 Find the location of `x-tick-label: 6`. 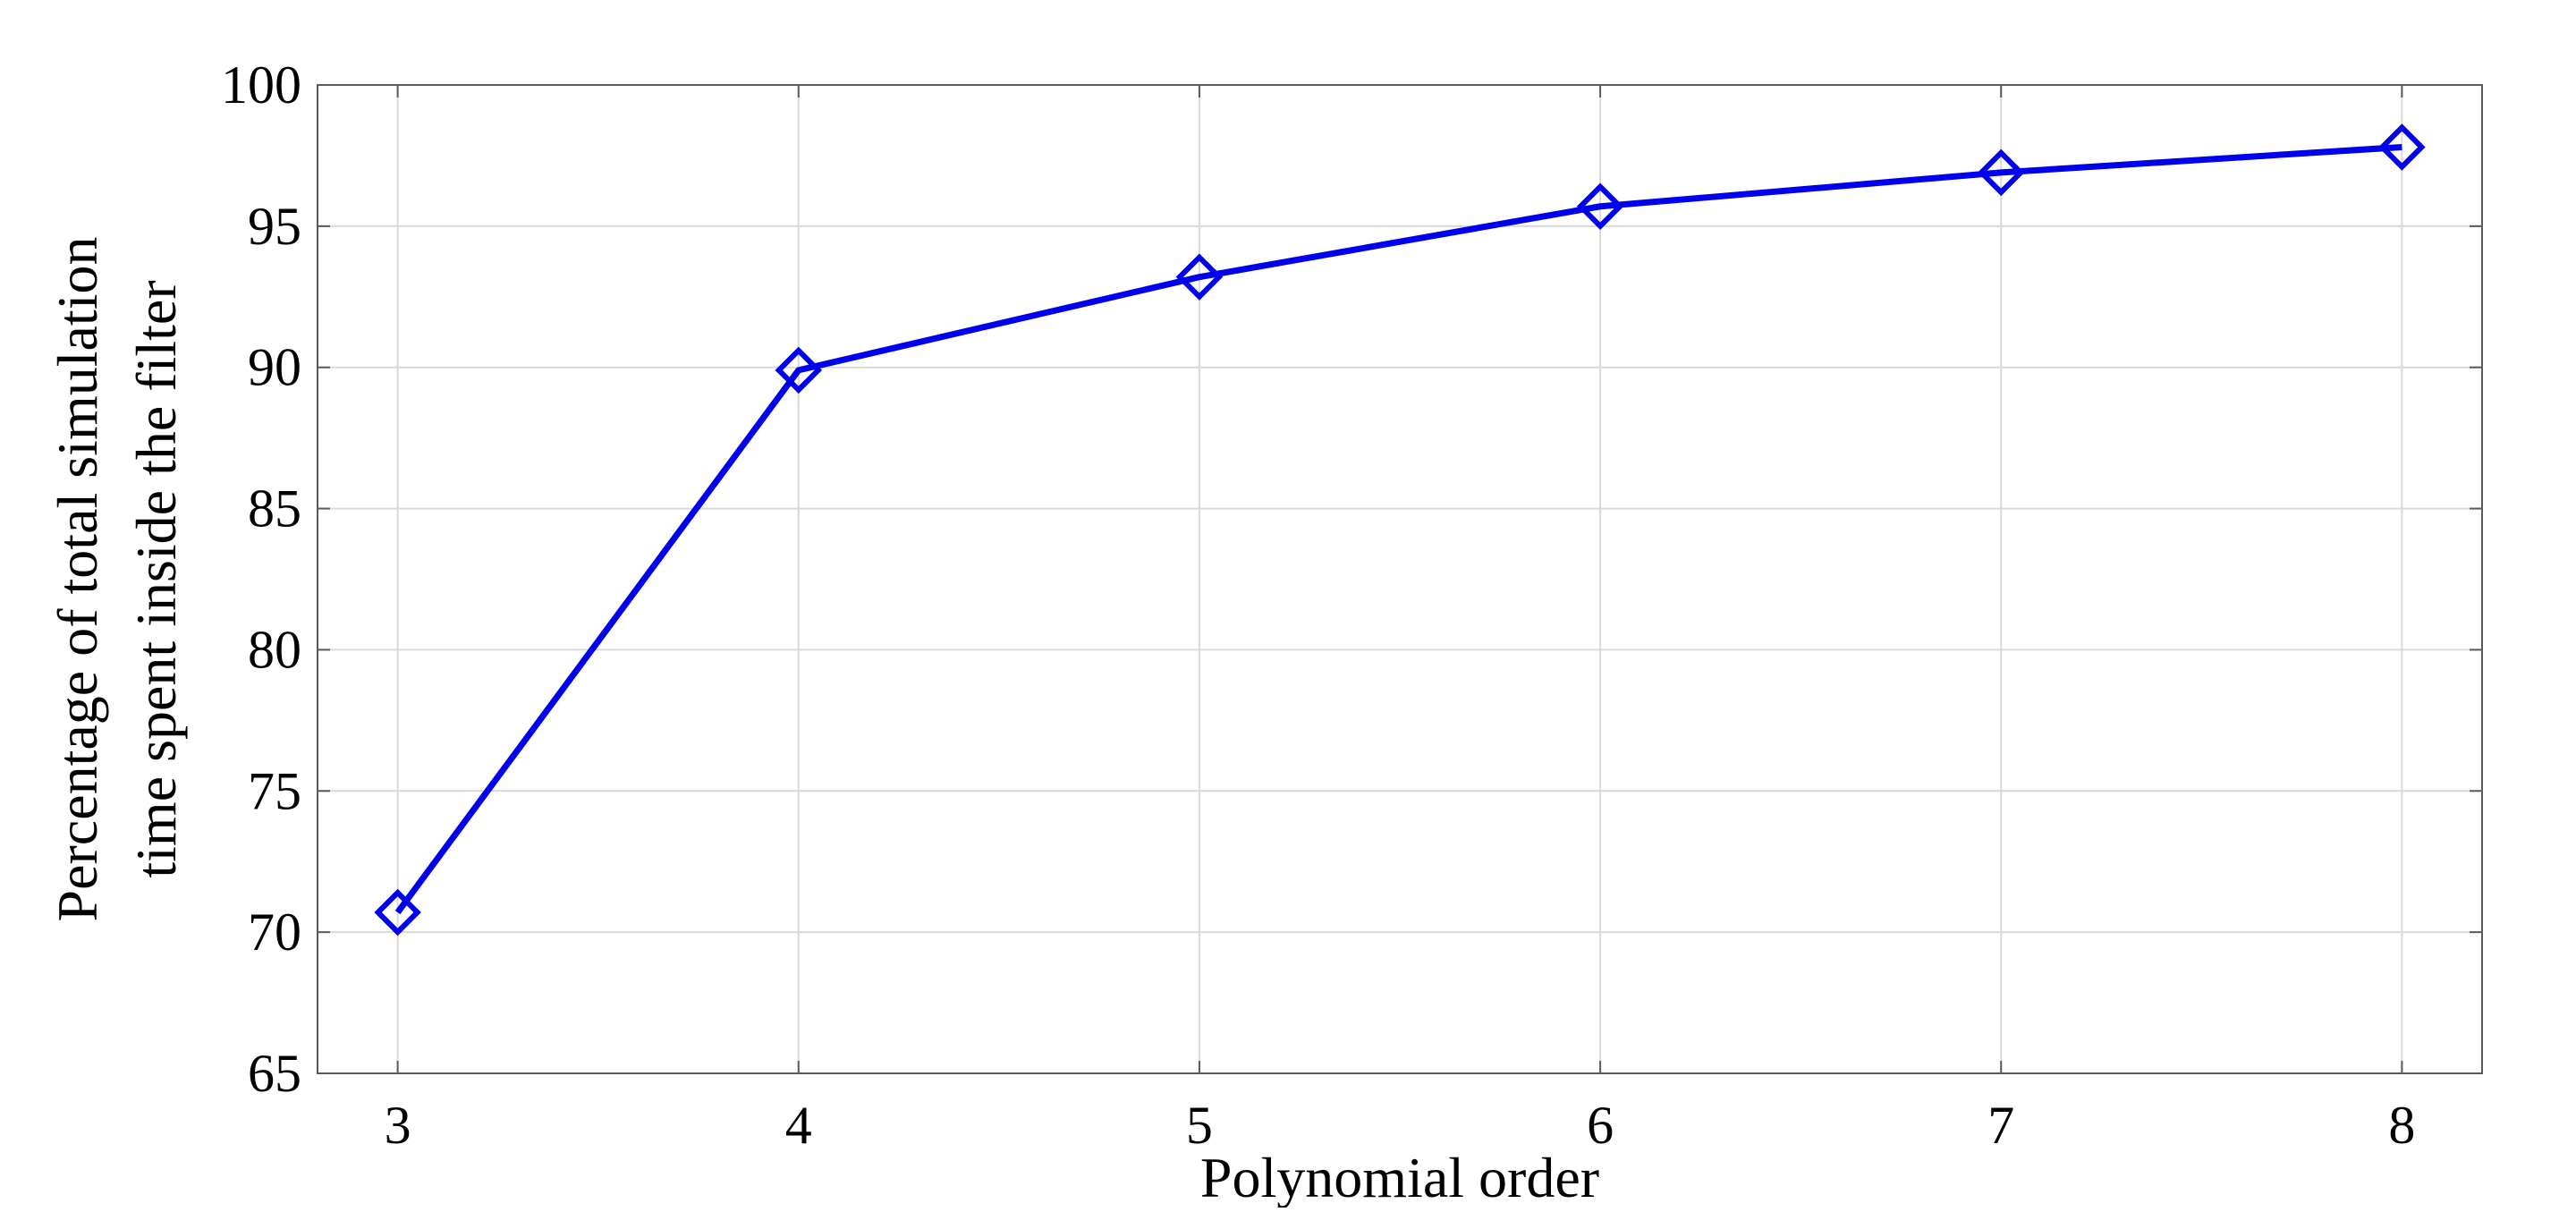

x-tick-label: 6 is located at coordinates (1600, 1125).